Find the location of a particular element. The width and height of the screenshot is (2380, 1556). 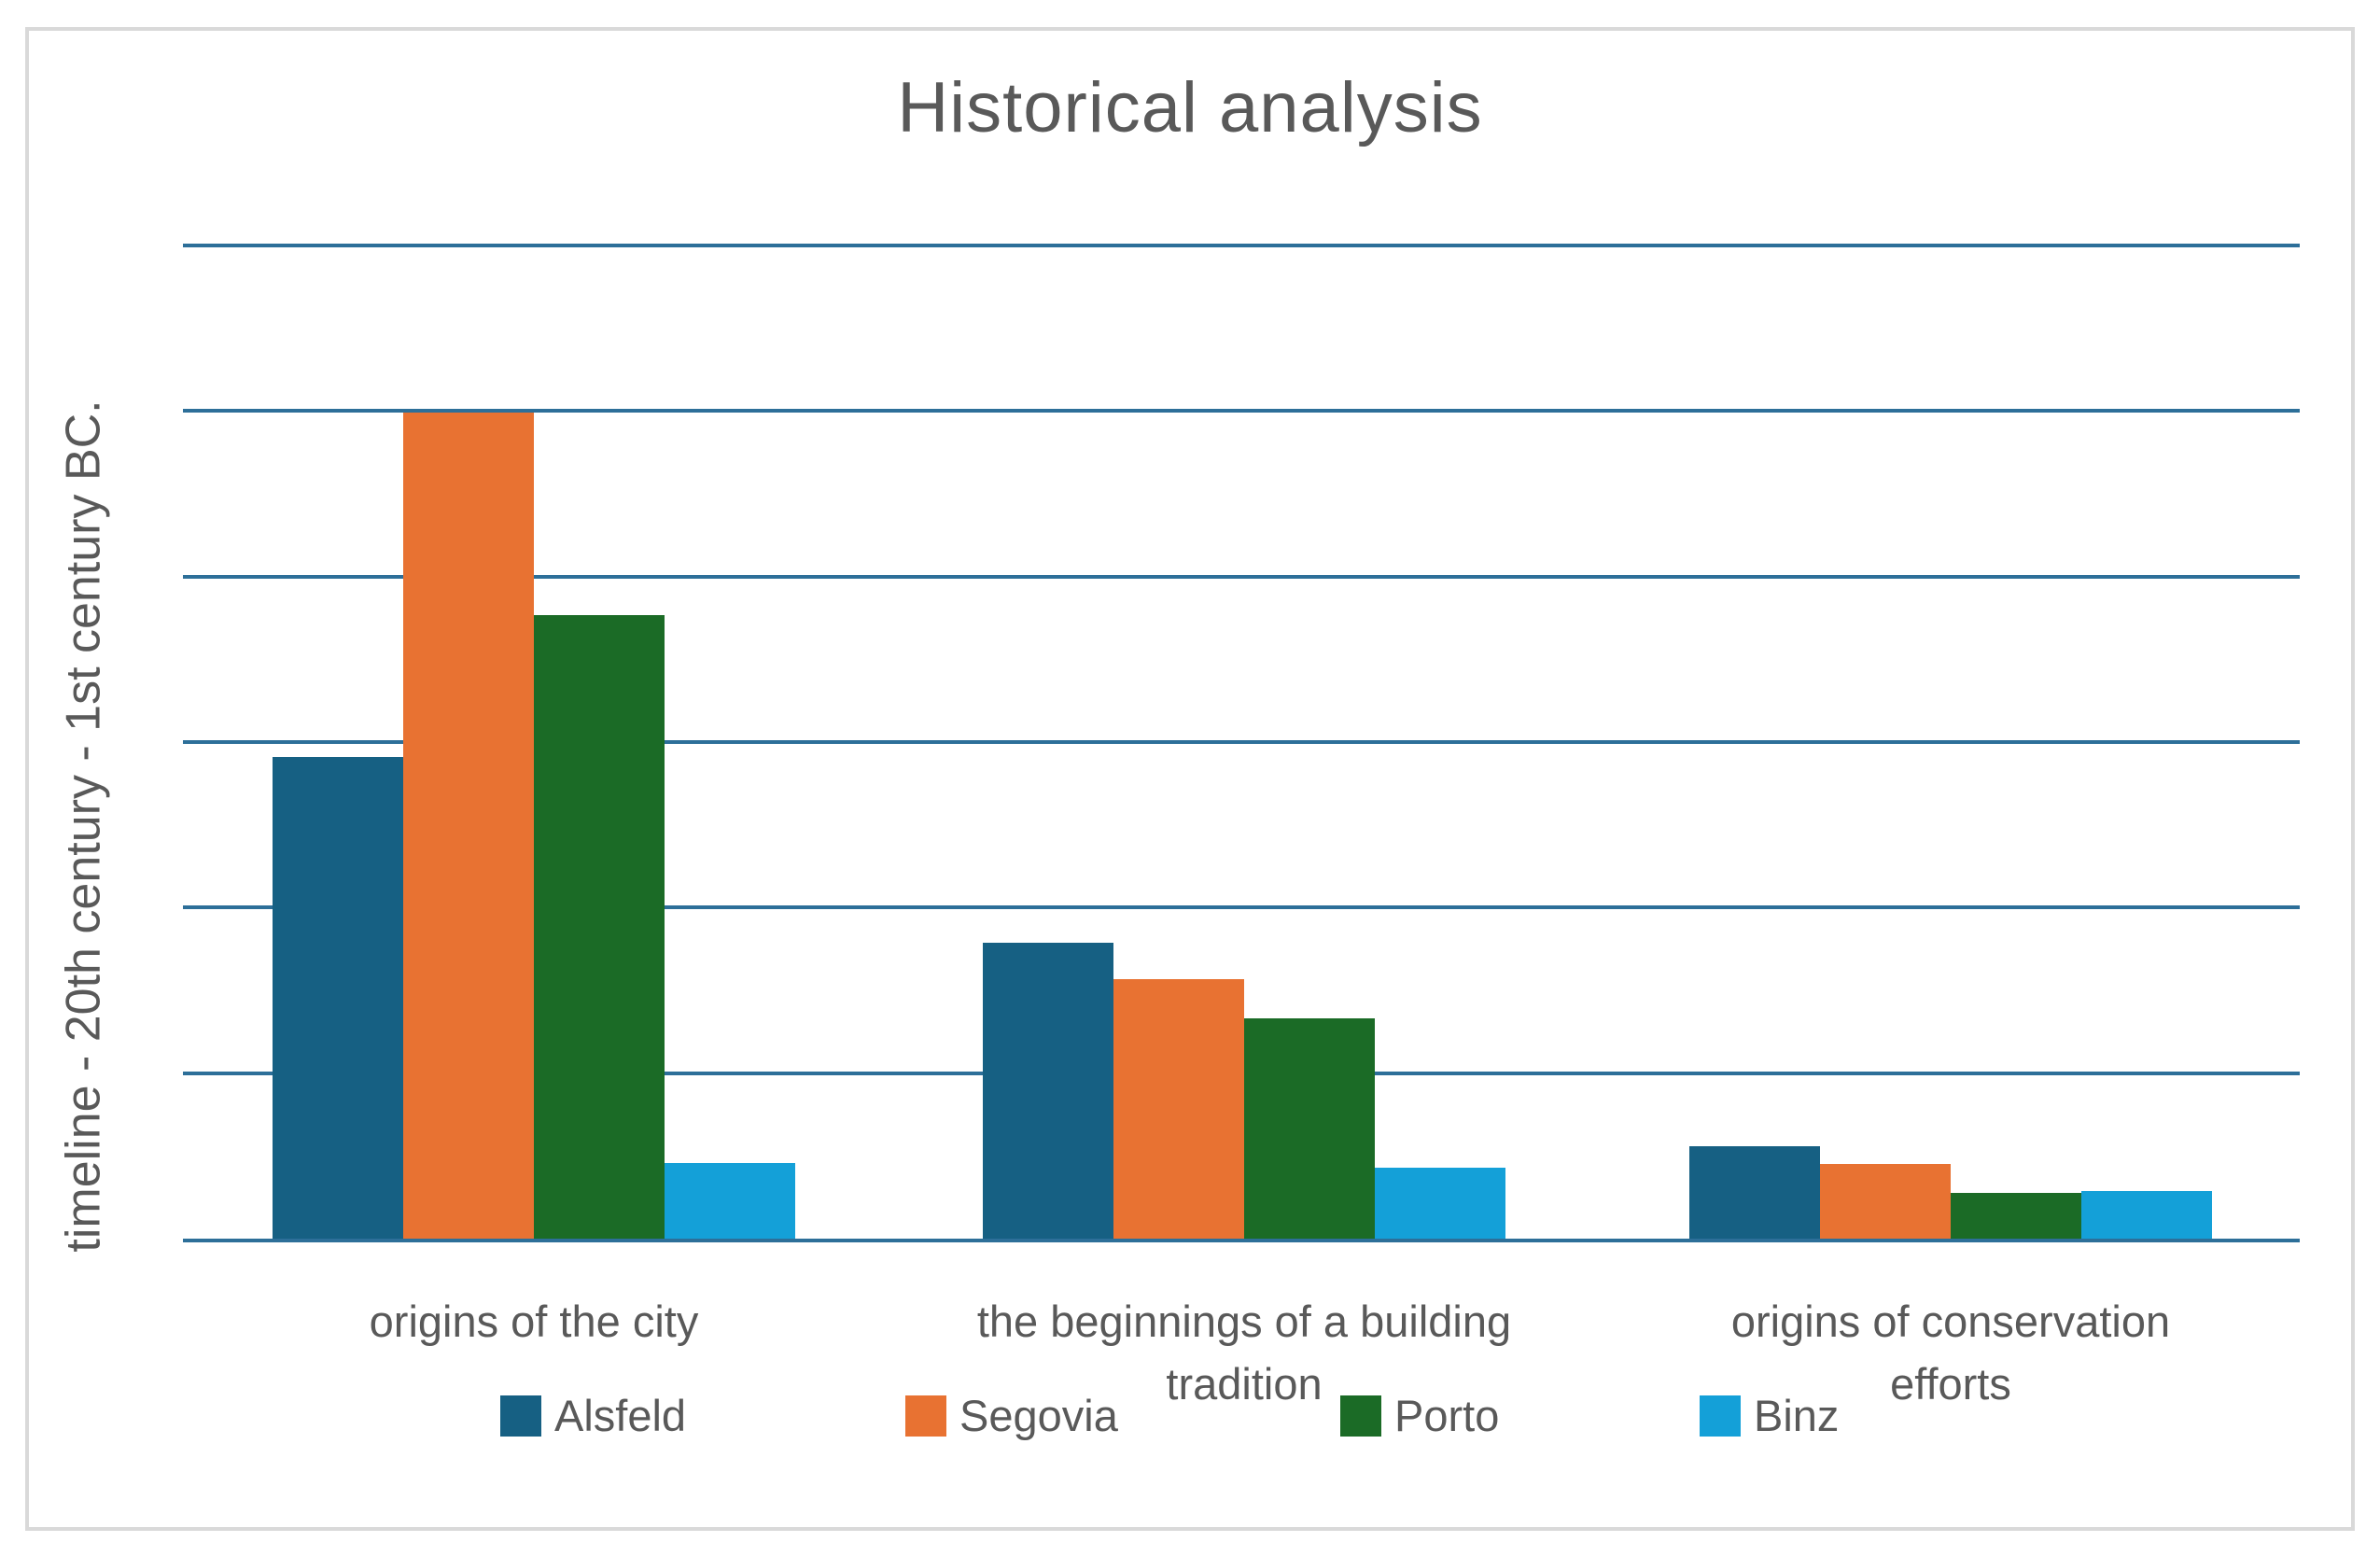

bar-porto-origins-of-conservation-efforts is located at coordinates (2016, 1216).